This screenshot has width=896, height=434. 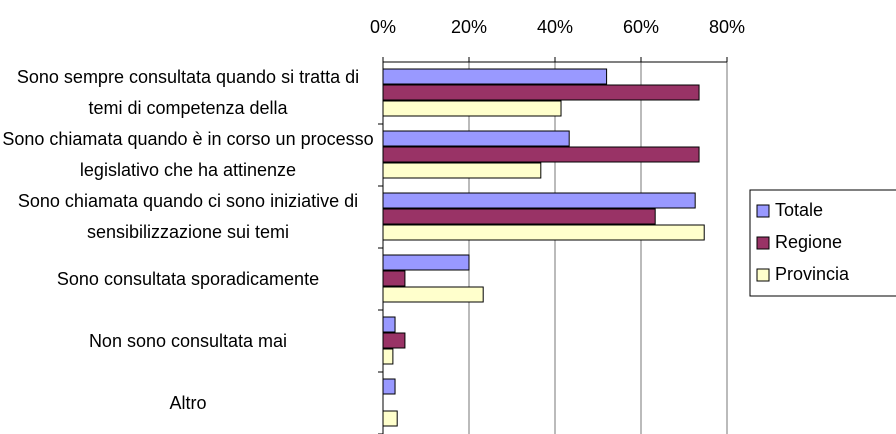 What do you see at coordinates (188, 340) in the screenshot?
I see `y-tick-label: Non sono consultata mai` at bounding box center [188, 340].